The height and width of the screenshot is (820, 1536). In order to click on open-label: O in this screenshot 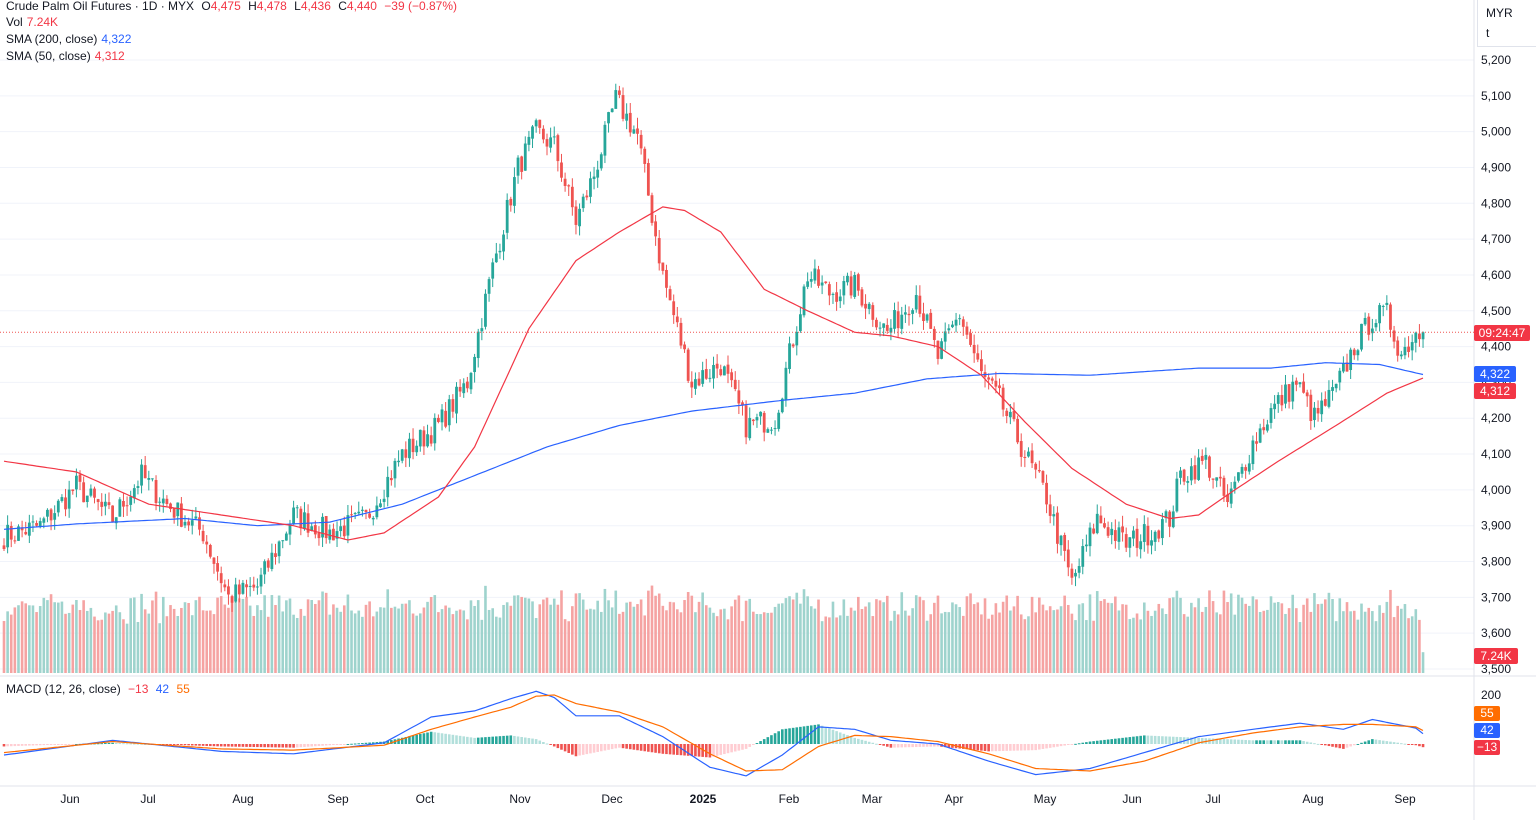, I will do `click(206, 6)`.